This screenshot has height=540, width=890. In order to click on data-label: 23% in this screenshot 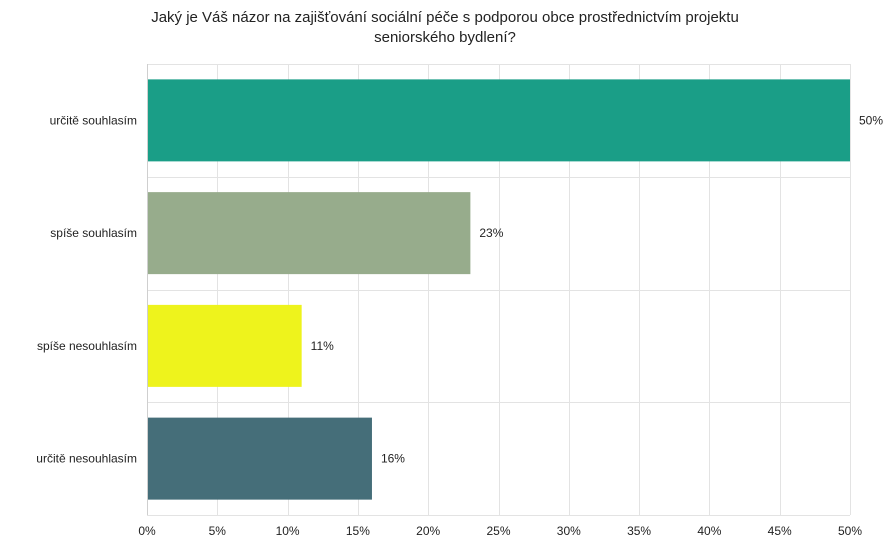, I will do `click(491, 233)`.